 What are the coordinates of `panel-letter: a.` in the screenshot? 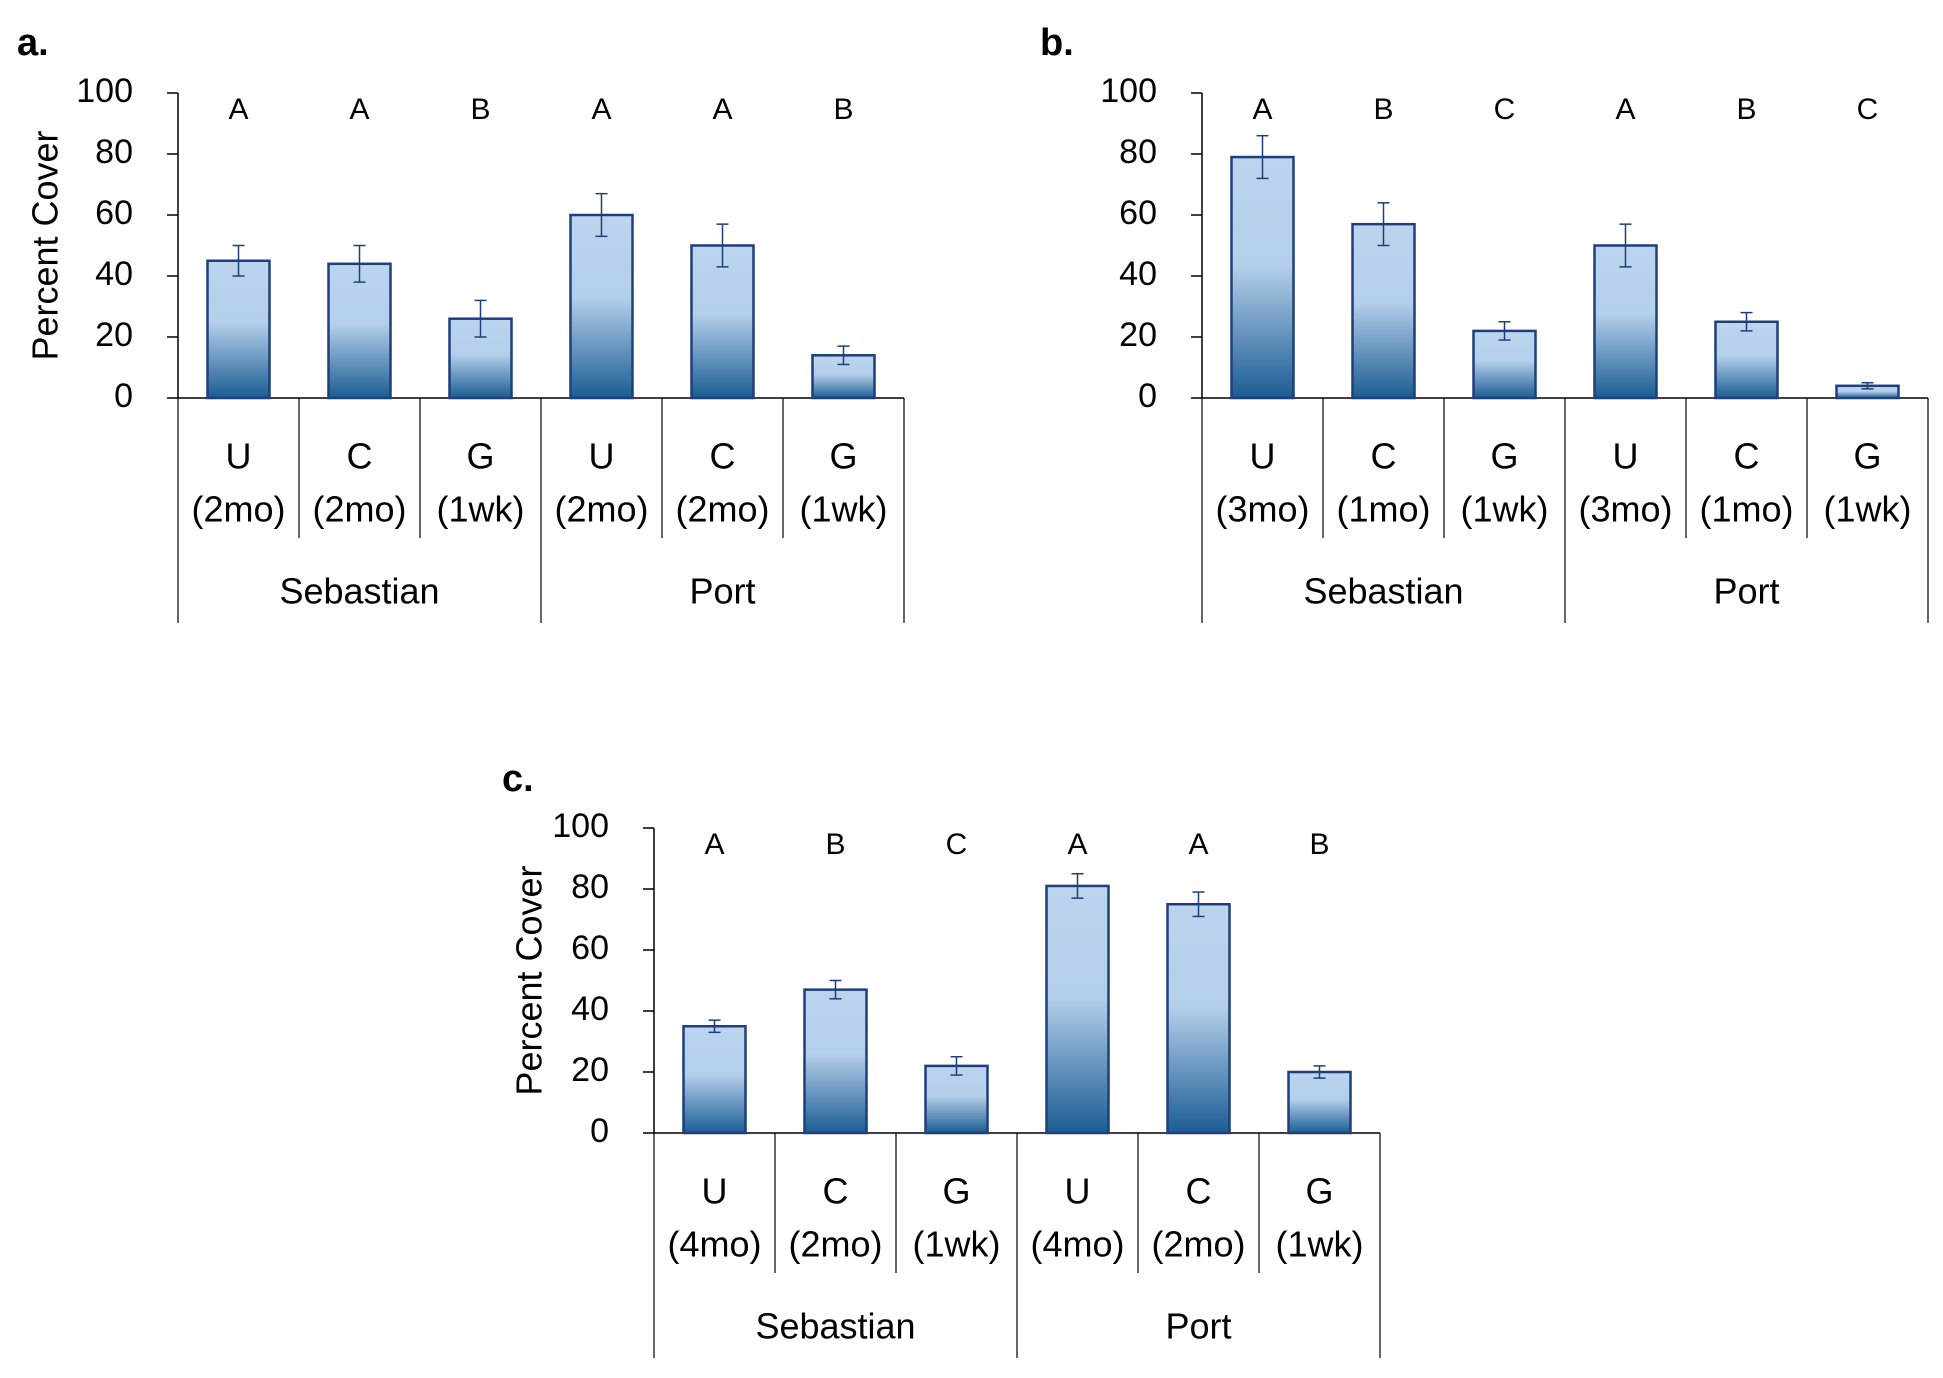 It's located at (33, 43).